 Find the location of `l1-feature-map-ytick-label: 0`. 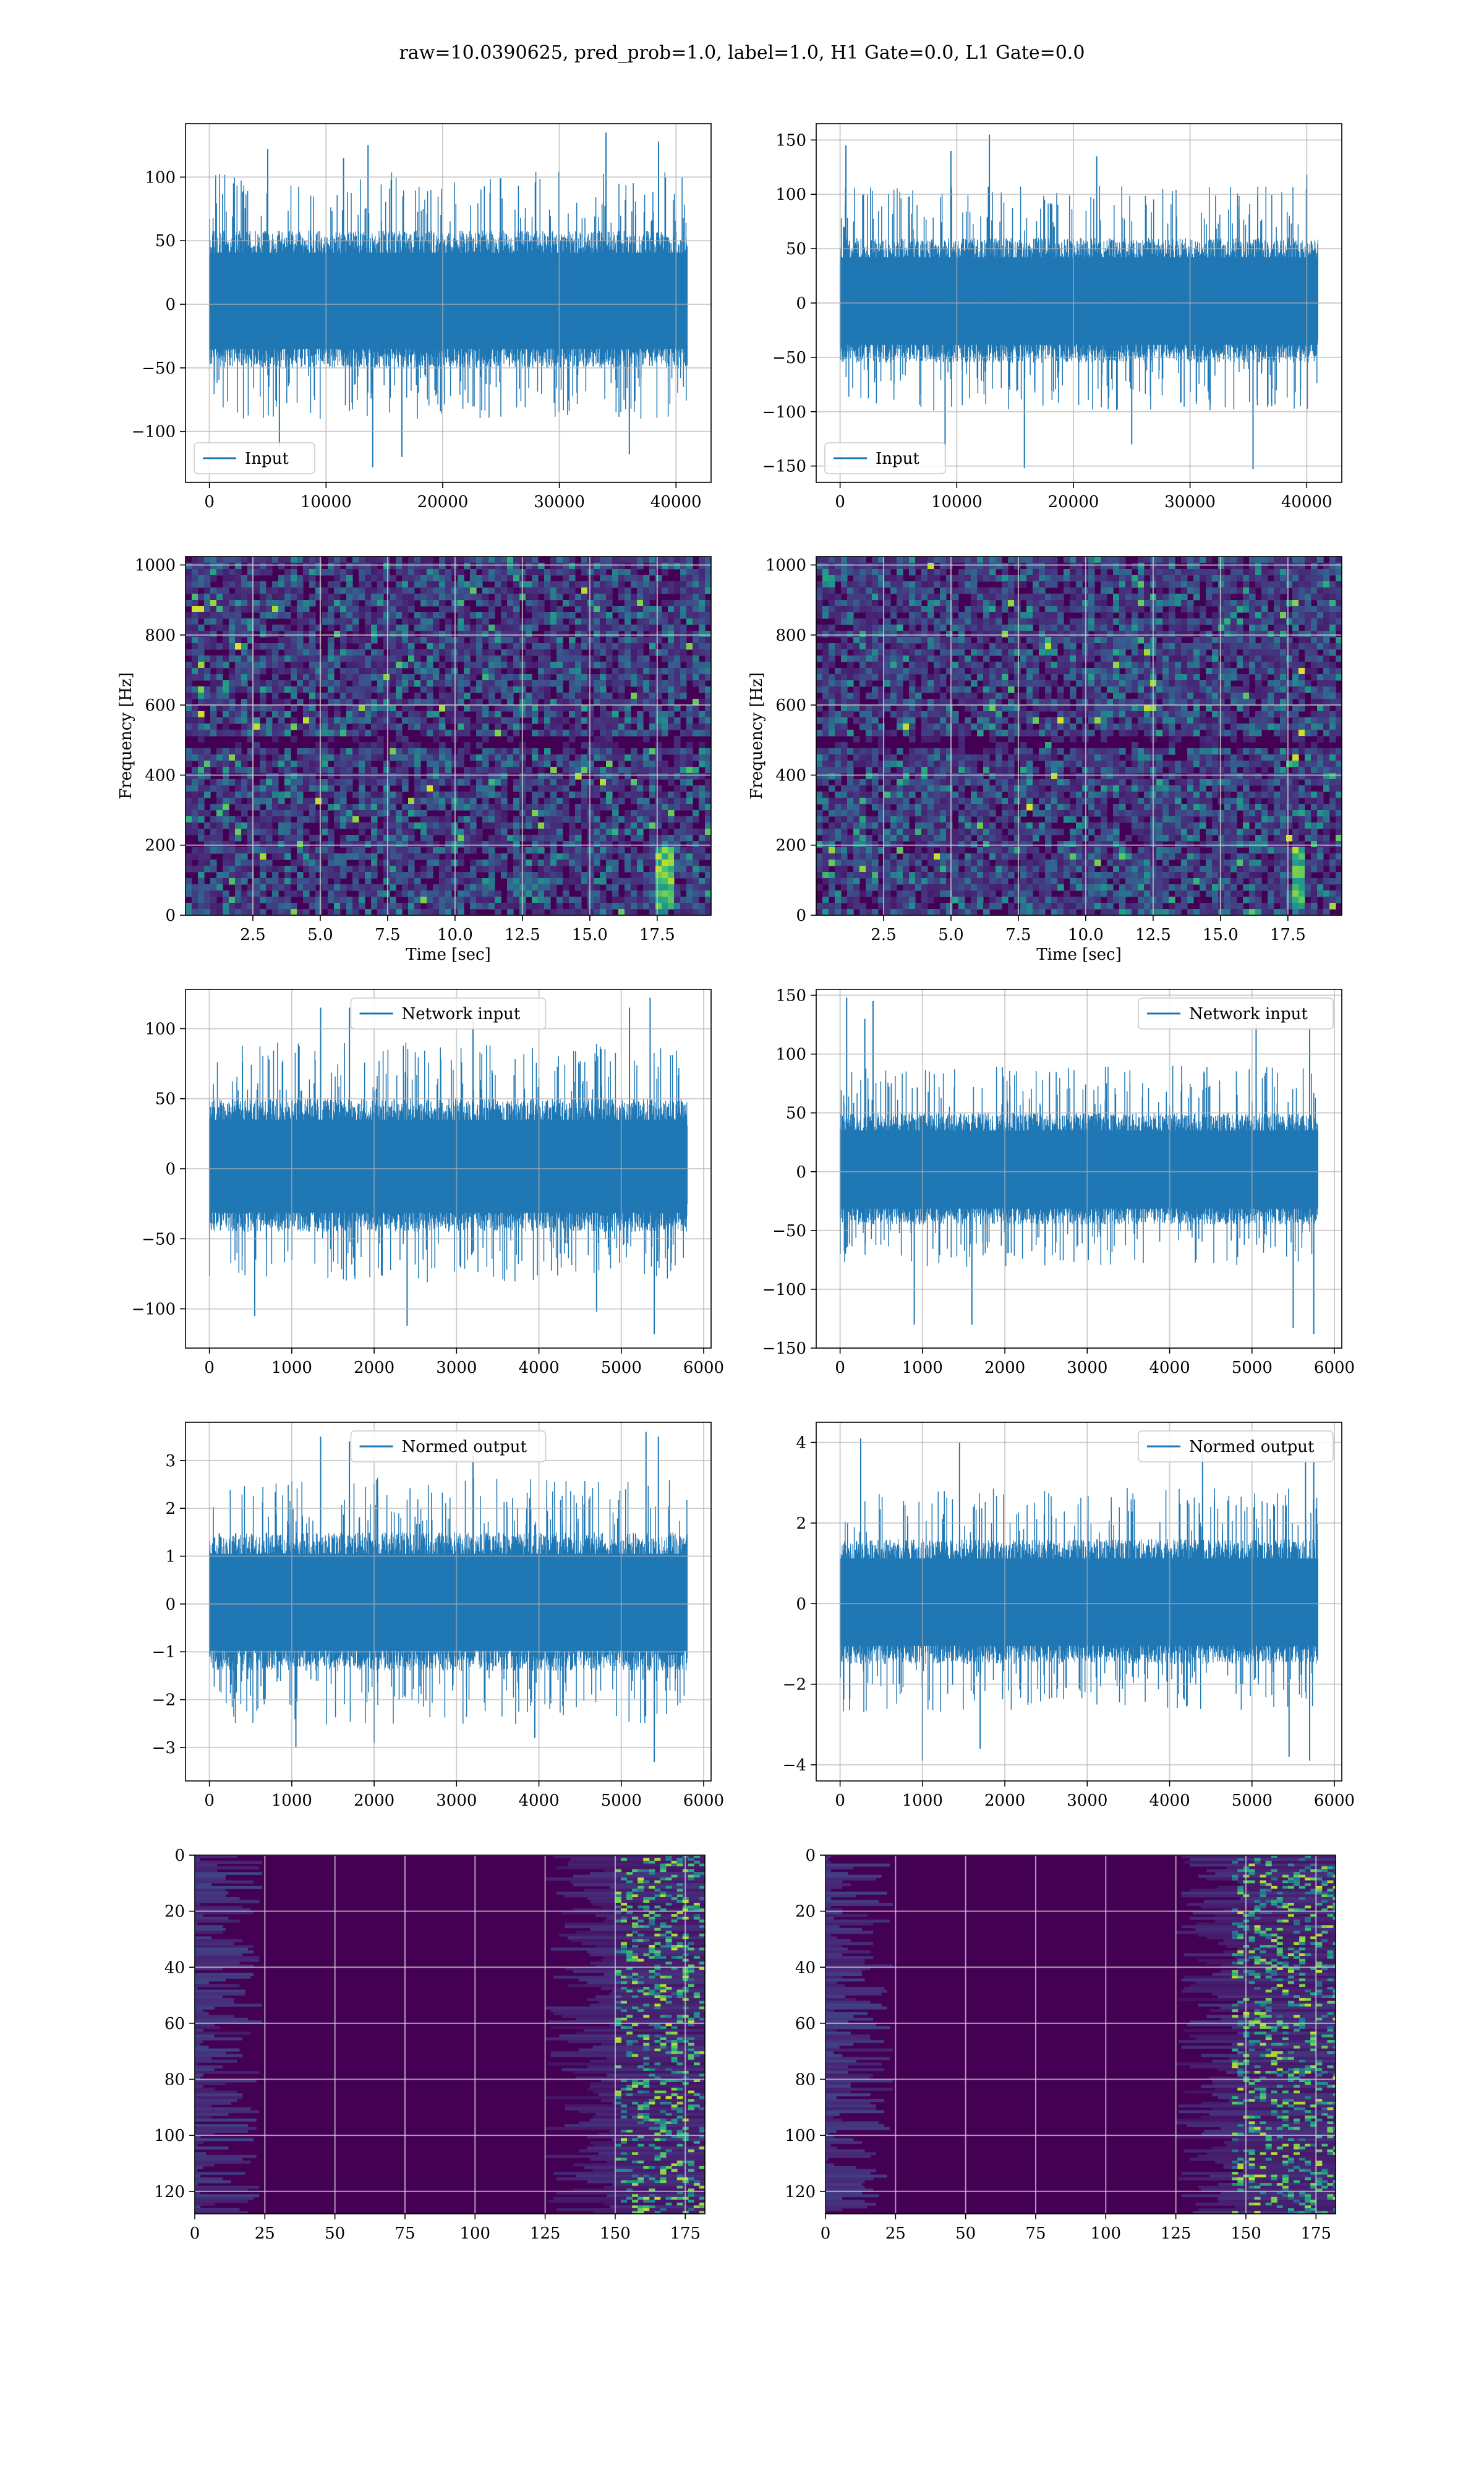

l1-feature-map-ytick-label: 0 is located at coordinates (810, 1856).